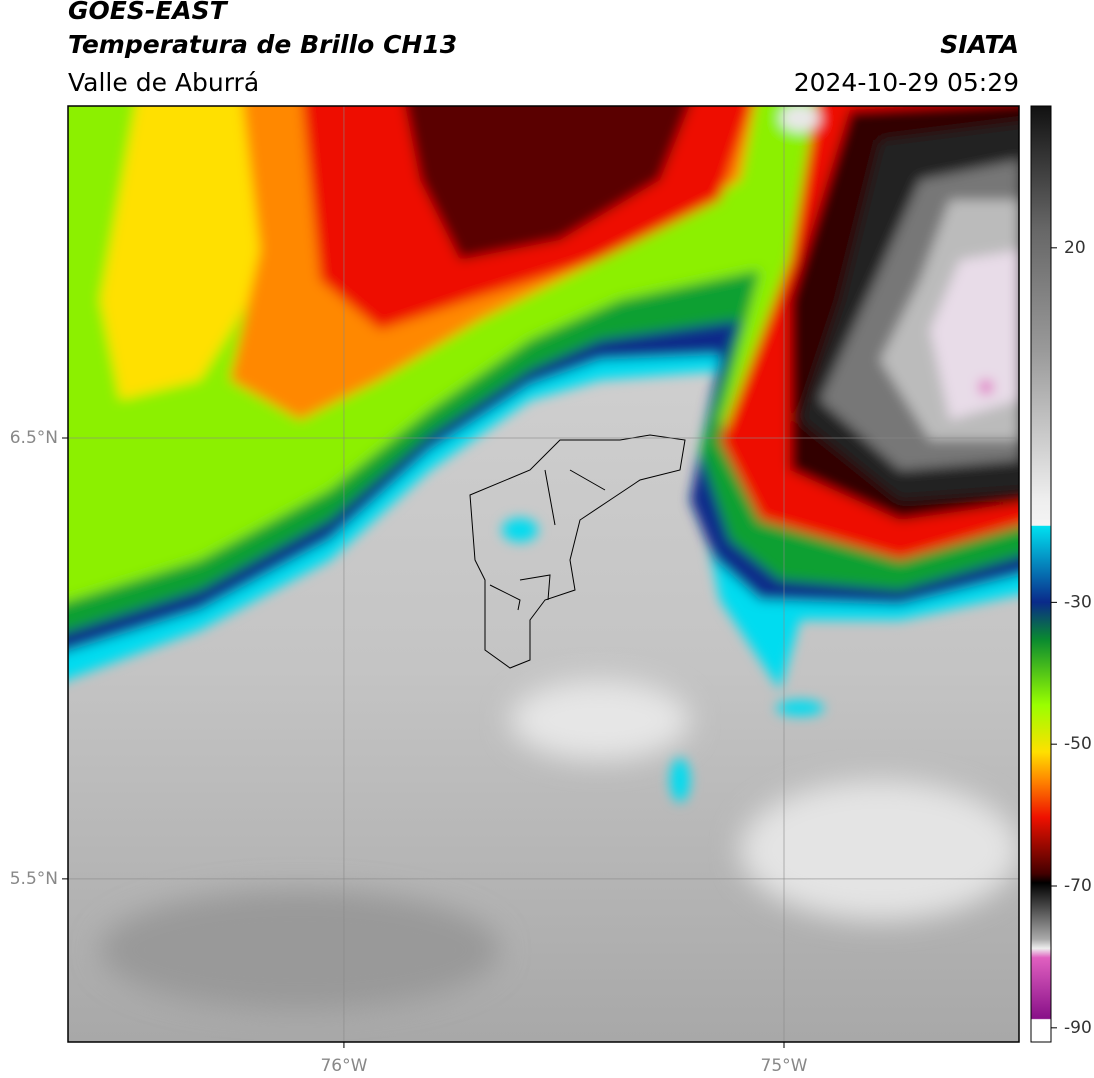 The width and height of the screenshot is (1094, 1078). What do you see at coordinates (1078, 886) in the screenshot?
I see `colorbar-label: -70` at bounding box center [1078, 886].